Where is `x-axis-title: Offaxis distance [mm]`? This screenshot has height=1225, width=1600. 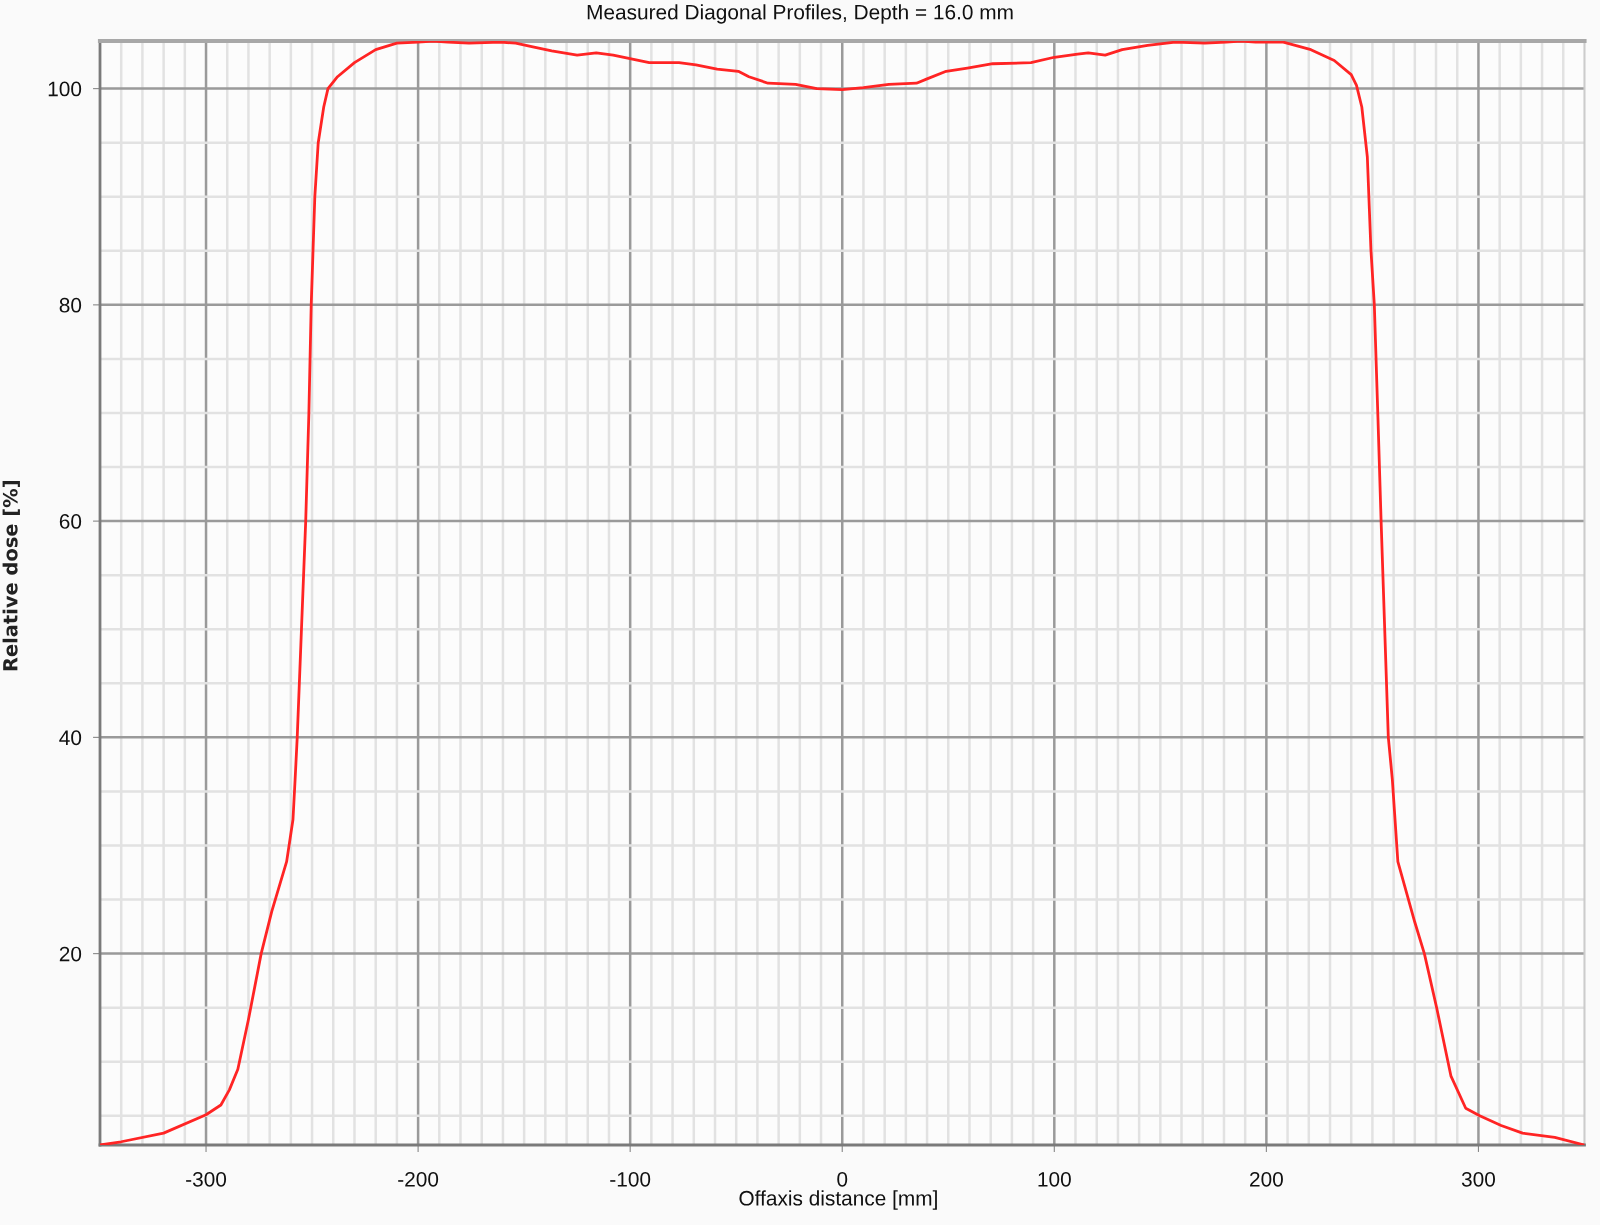 x-axis-title: Offaxis distance [mm] is located at coordinates (838, 1200).